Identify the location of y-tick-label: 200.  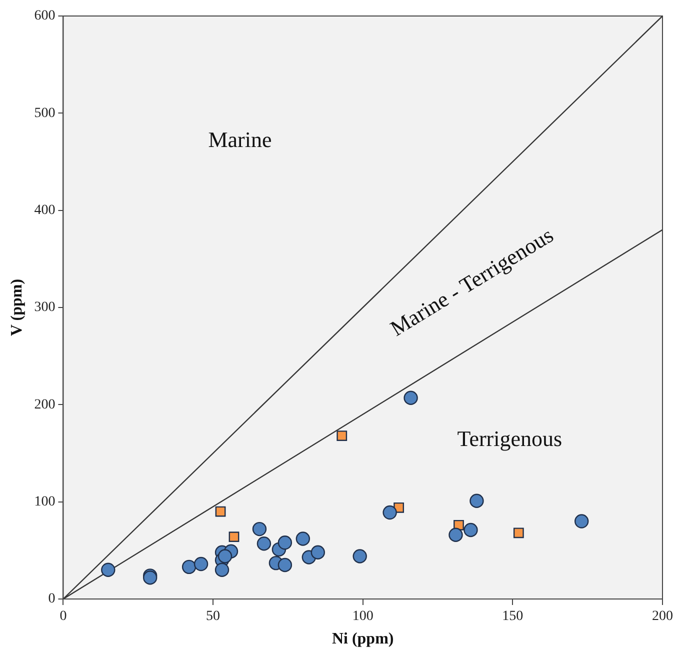
(45, 404).